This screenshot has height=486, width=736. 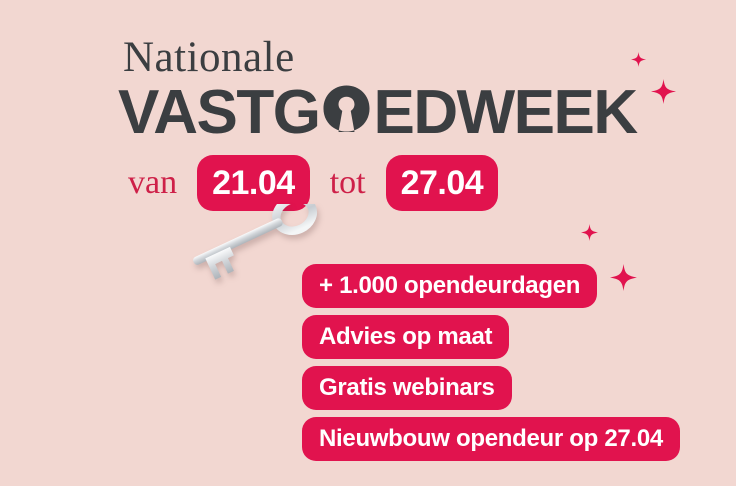 What do you see at coordinates (153, 182) in the screenshot?
I see `date-from-label: van` at bounding box center [153, 182].